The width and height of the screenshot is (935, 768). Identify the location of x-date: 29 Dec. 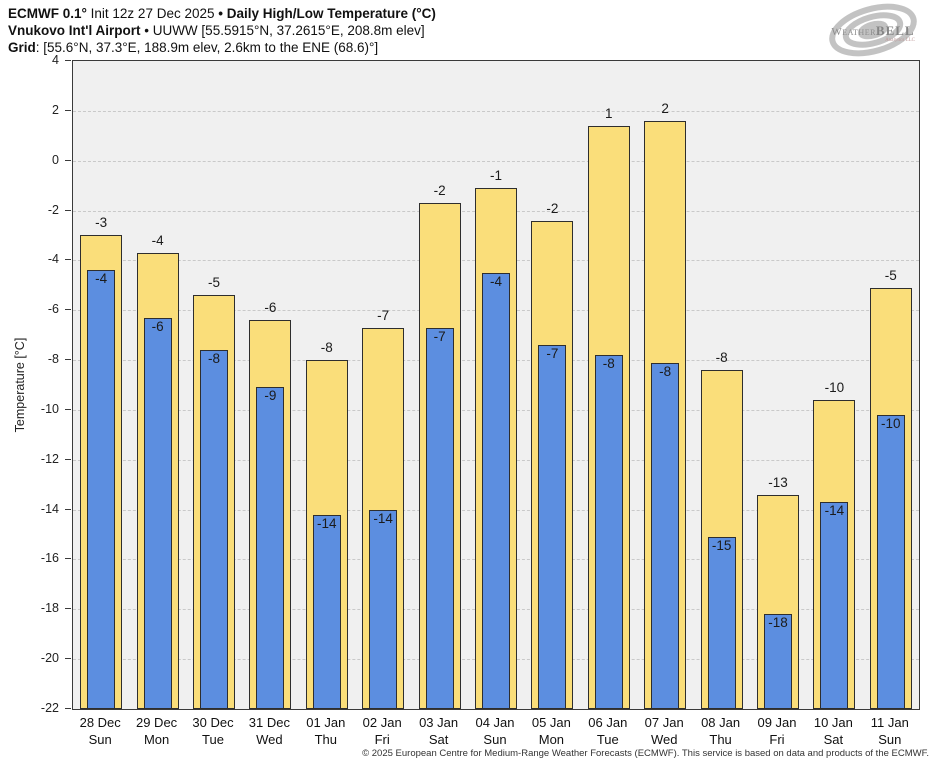
(156, 722).